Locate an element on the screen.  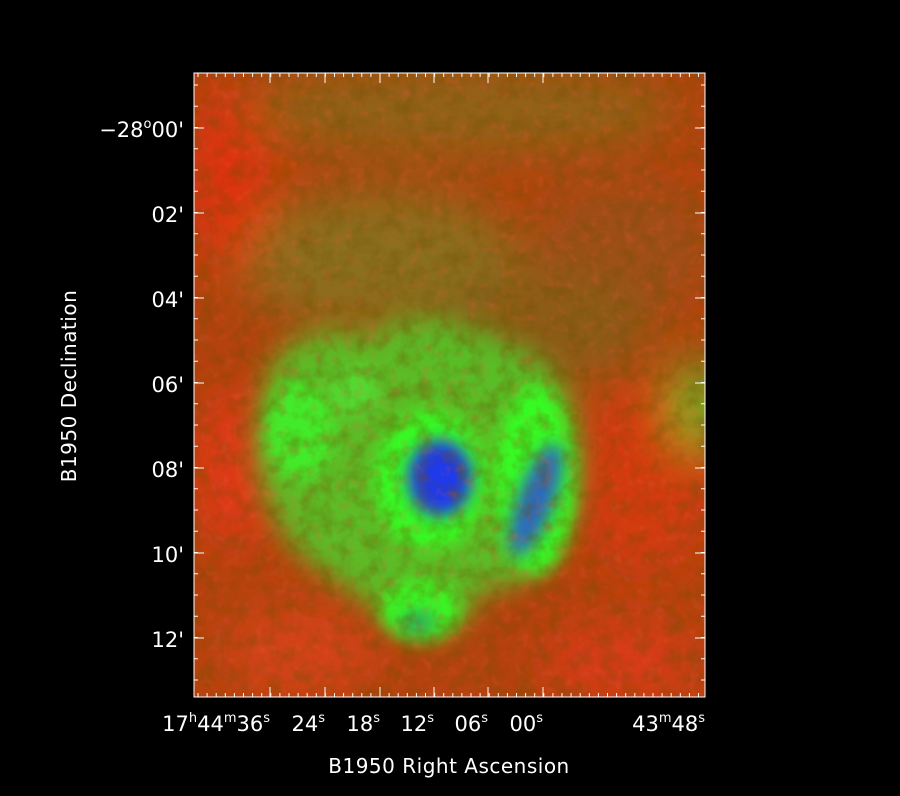
ra-tick-00s: 00s is located at coordinates (526, 723).